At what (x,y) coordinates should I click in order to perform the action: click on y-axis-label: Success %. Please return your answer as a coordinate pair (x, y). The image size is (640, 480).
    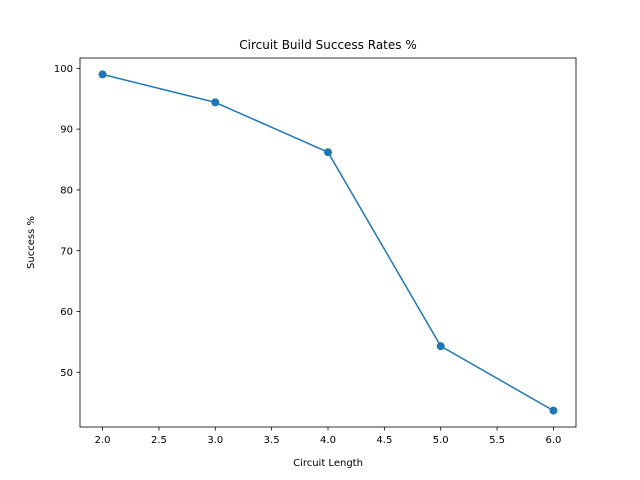
    Looking at the image, I should click on (31, 242).